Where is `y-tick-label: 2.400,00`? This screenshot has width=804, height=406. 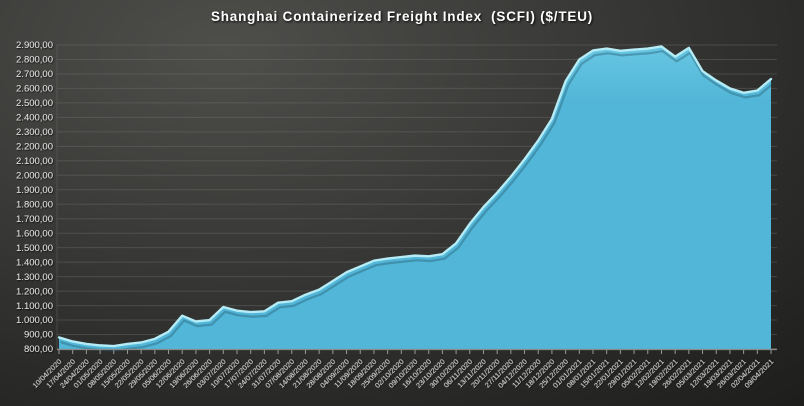
y-tick-label: 2.400,00 is located at coordinates (34, 118).